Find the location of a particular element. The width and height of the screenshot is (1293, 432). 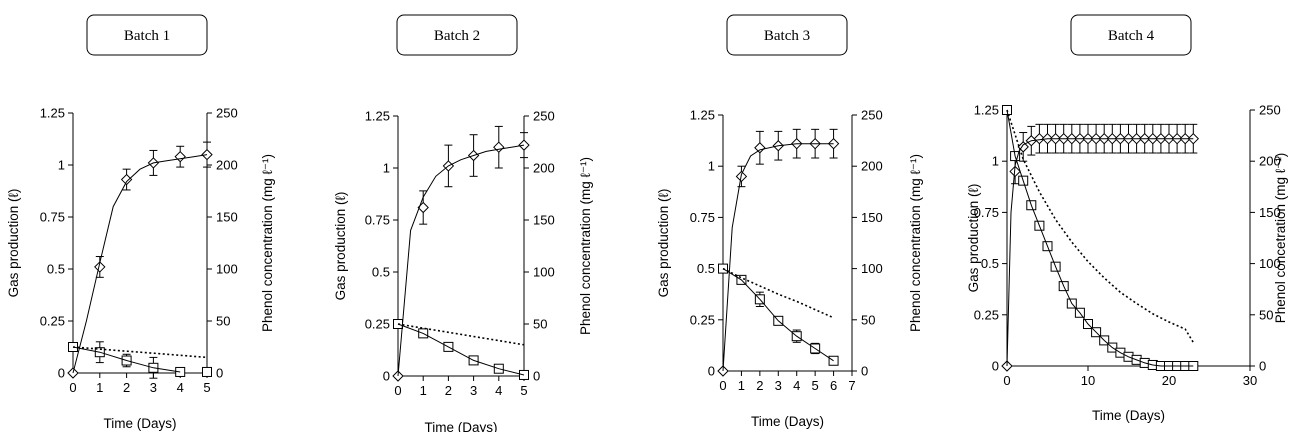

x-tick-label: 10 is located at coordinates (1088, 380).